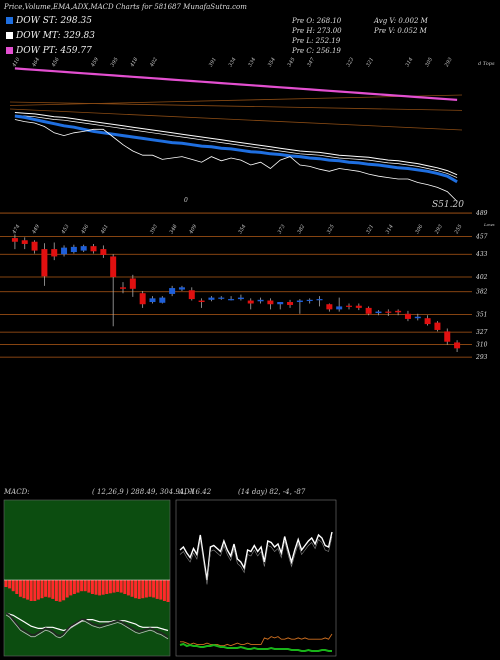 The width and height of the screenshot is (500, 660). Describe the element at coordinates (390, 229) in the screenshot. I see `price-top-label: 314` at that location.